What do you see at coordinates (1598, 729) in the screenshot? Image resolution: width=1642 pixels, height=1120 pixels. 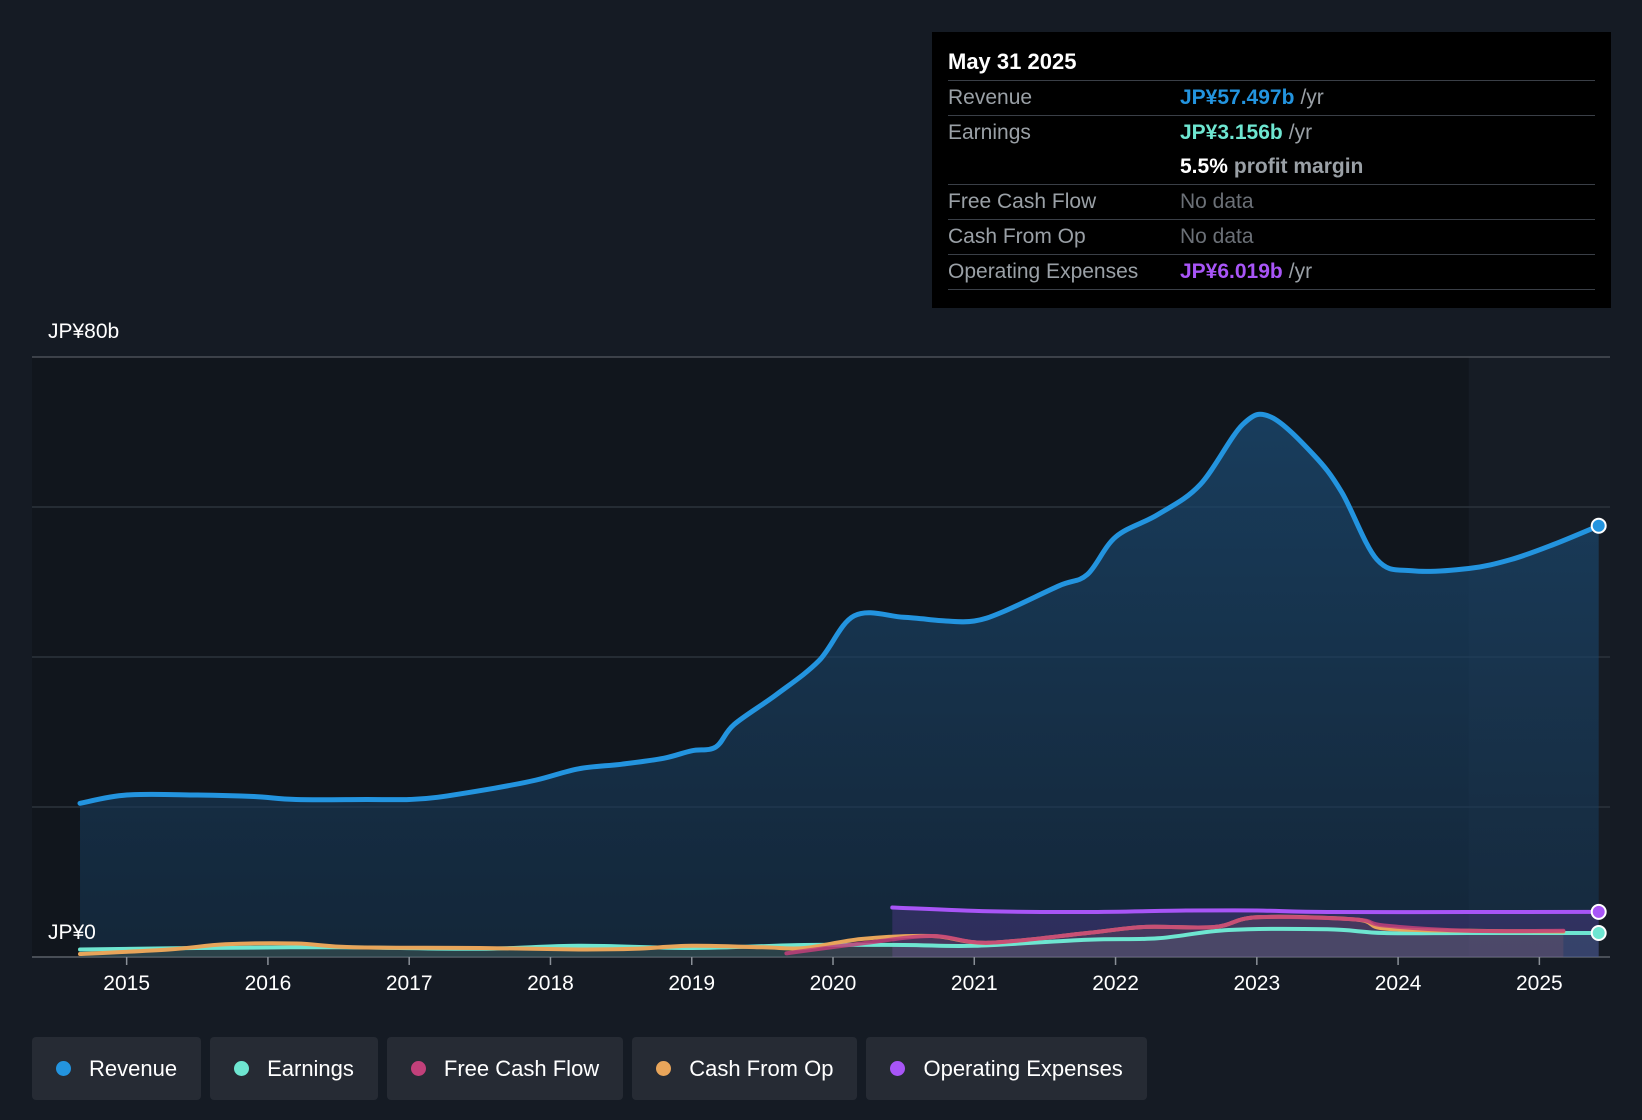 I see `series-endpoints` at bounding box center [1598, 729].